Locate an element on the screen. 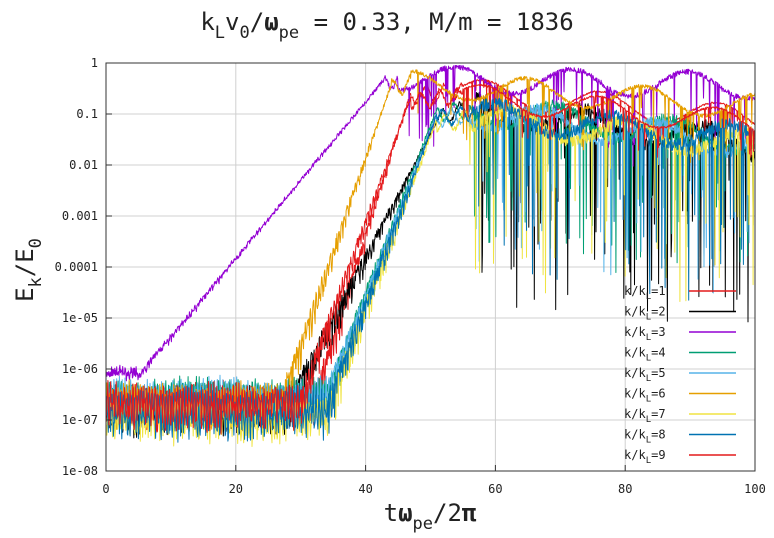 This screenshot has height=538, width=774. y-tick-label: 0.0001 is located at coordinates (76, 267).